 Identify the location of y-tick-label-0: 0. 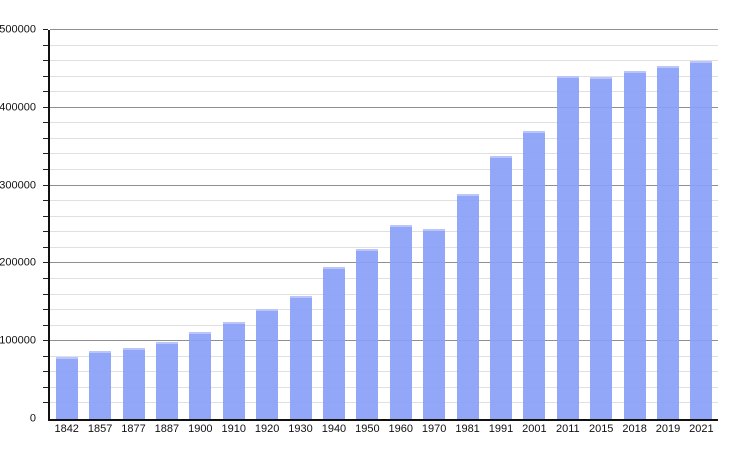
(32, 418).